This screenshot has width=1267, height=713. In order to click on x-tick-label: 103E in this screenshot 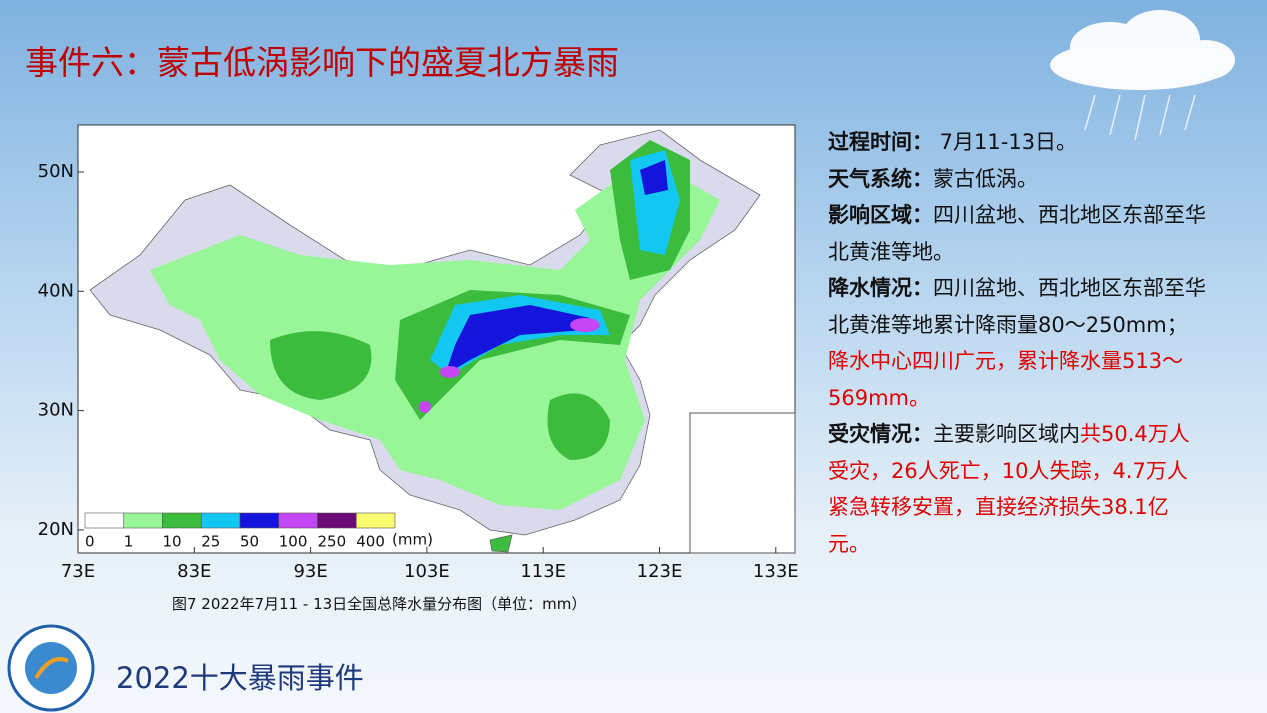, I will do `click(427, 571)`.